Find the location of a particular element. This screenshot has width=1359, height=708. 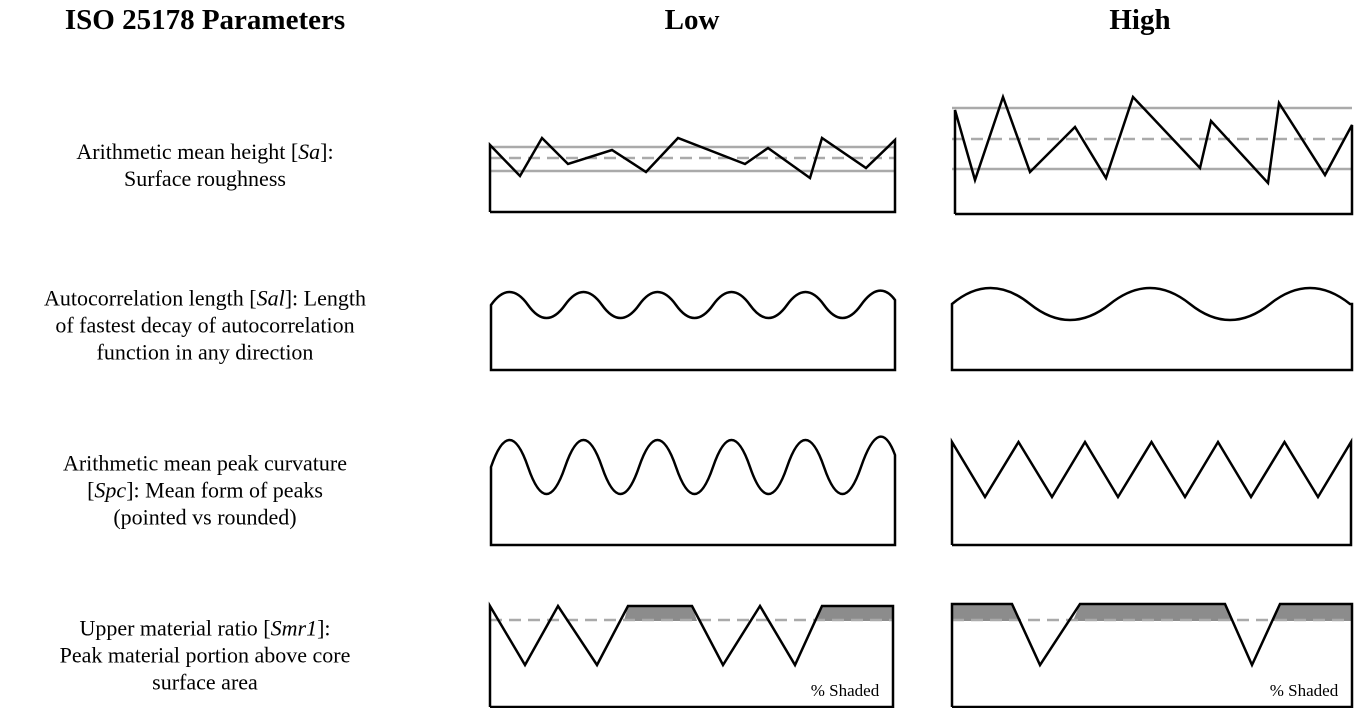

label-line: of fastest decay of autocorrelation is located at coordinates (205, 325).